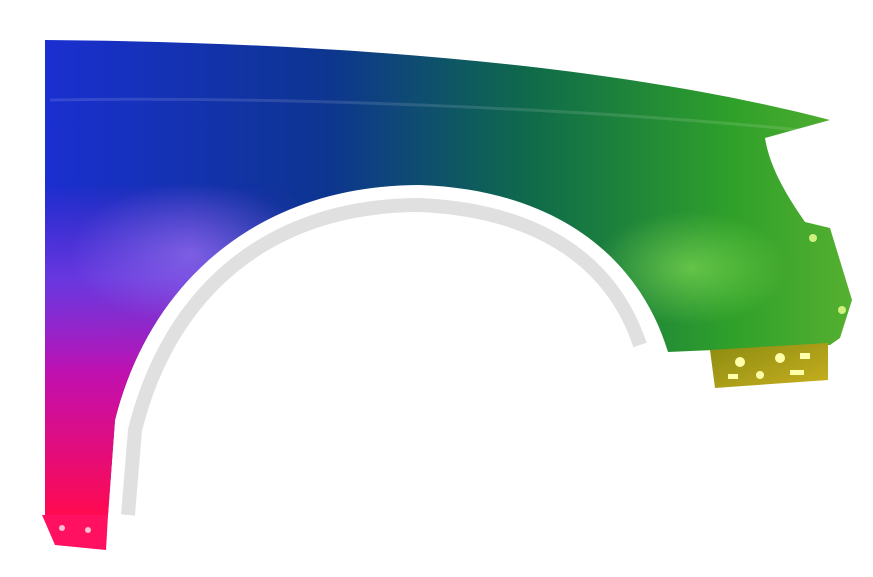 This screenshot has width=873, height=577. Describe the element at coordinates (75, 532) in the screenshot. I see `front-lower-bracket` at that location.